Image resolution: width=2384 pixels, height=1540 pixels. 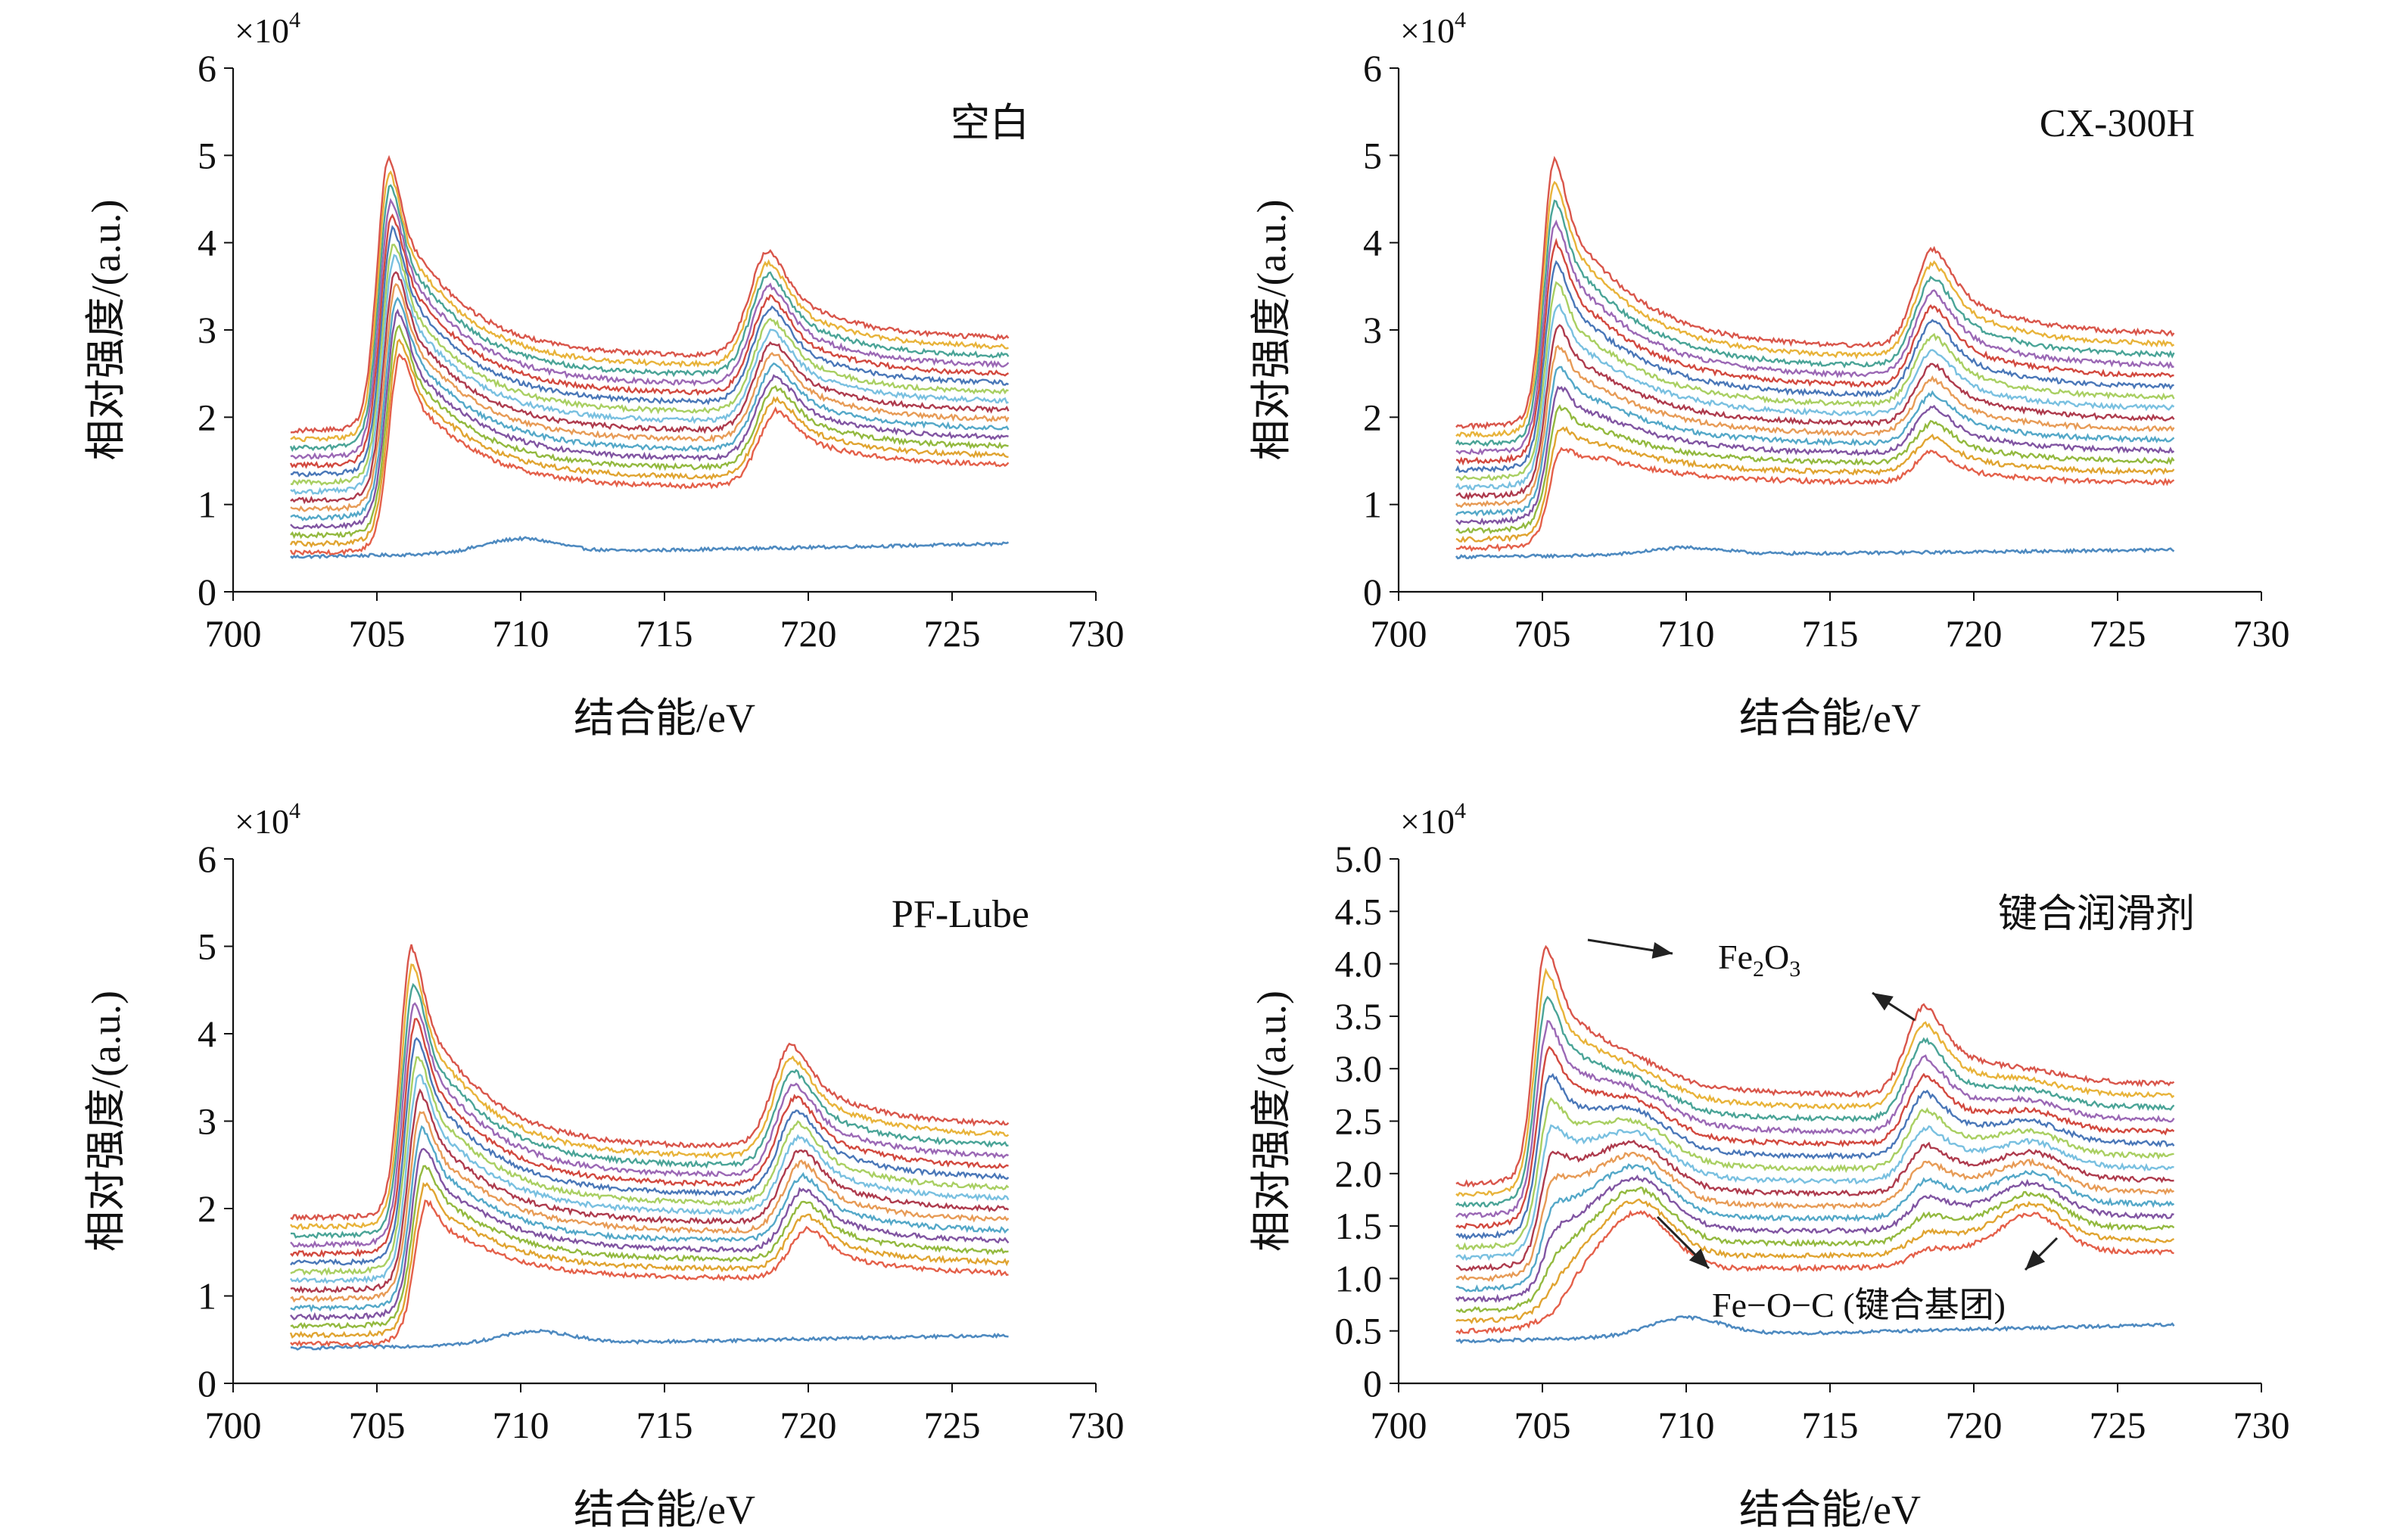 I want to click on panel-label: 键合润滑剂, so click(x=2096, y=914).